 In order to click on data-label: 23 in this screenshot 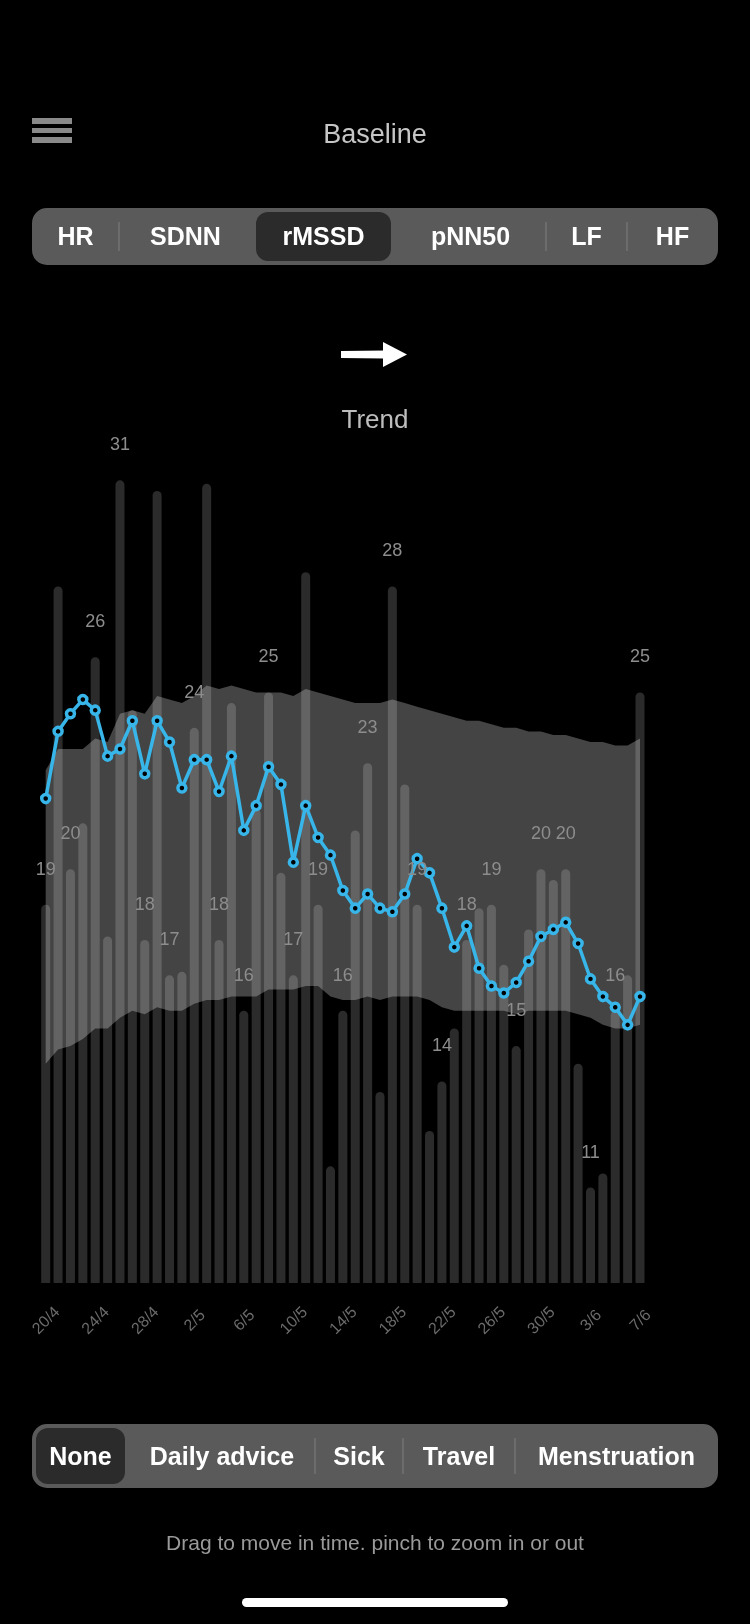, I will do `click(367, 727)`.